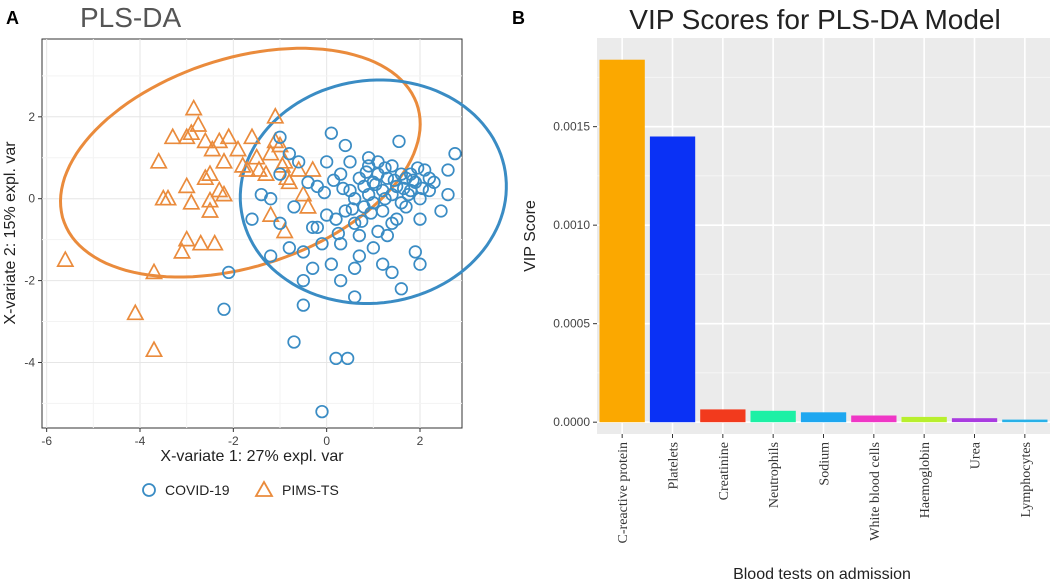 The image size is (1056, 583). I want to click on x-tick-label: C-reactive protein, so click(623, 492).